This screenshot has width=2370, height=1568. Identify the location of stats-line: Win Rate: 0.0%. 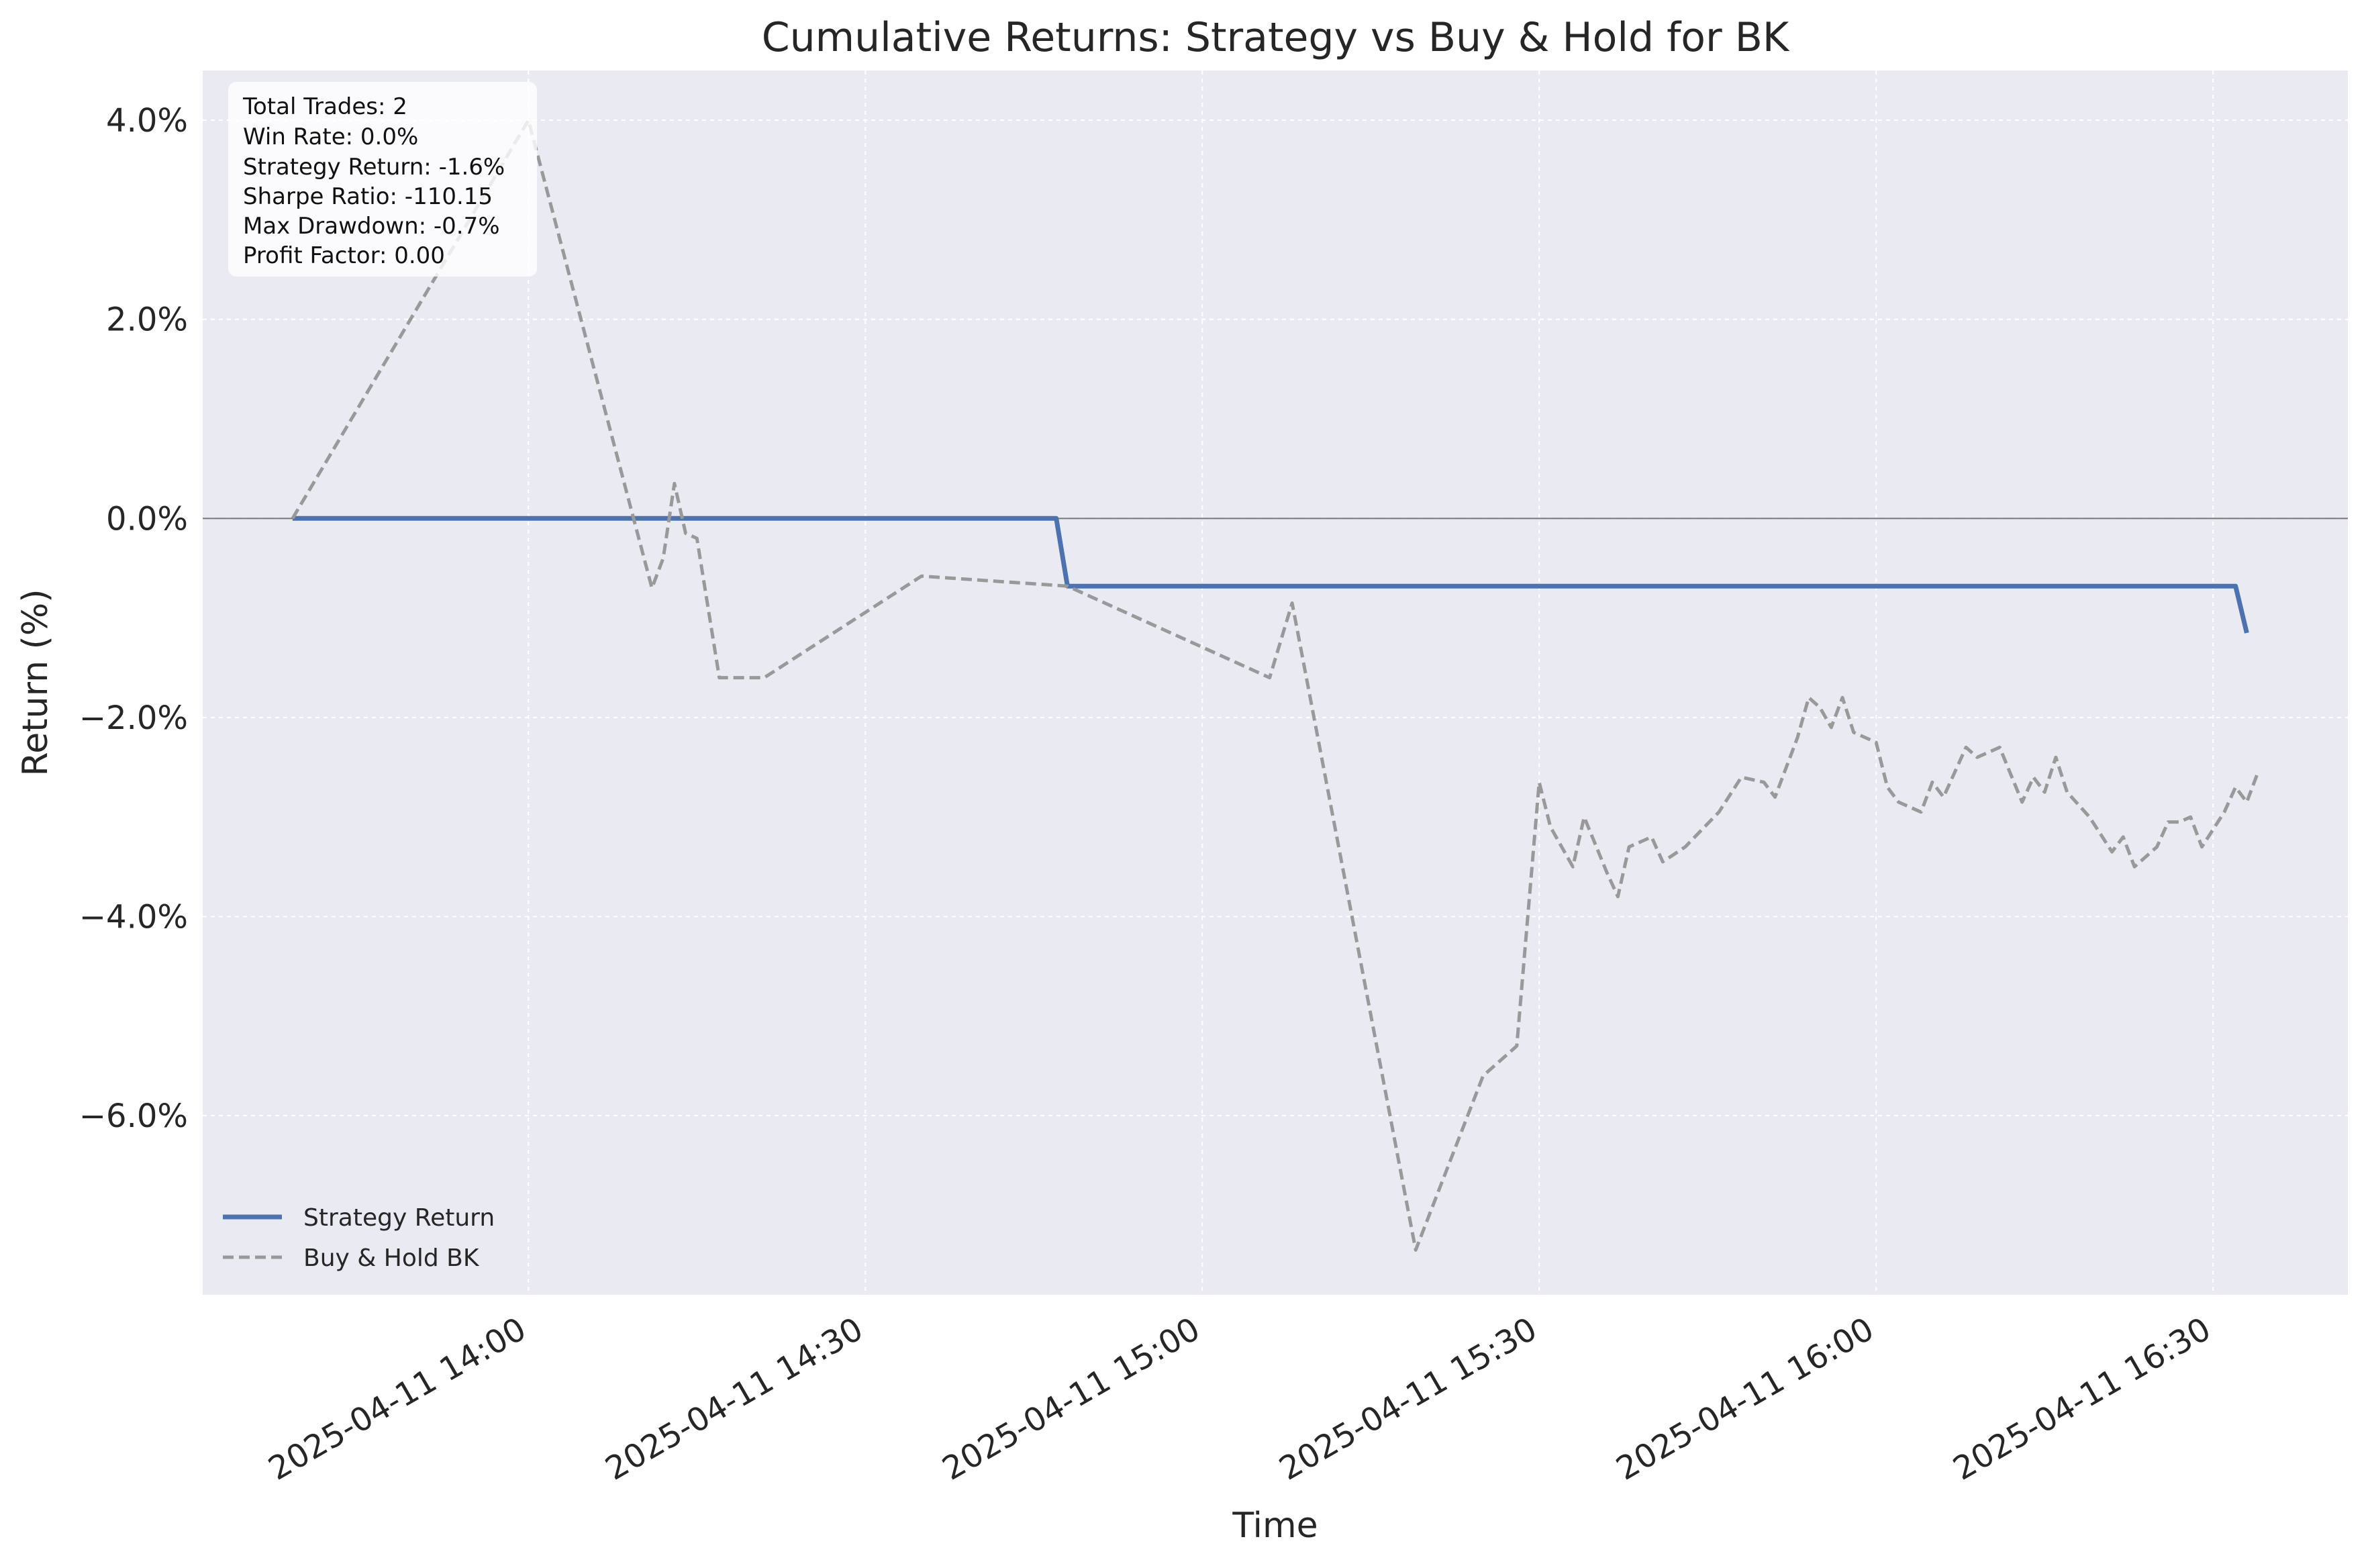
(330, 137).